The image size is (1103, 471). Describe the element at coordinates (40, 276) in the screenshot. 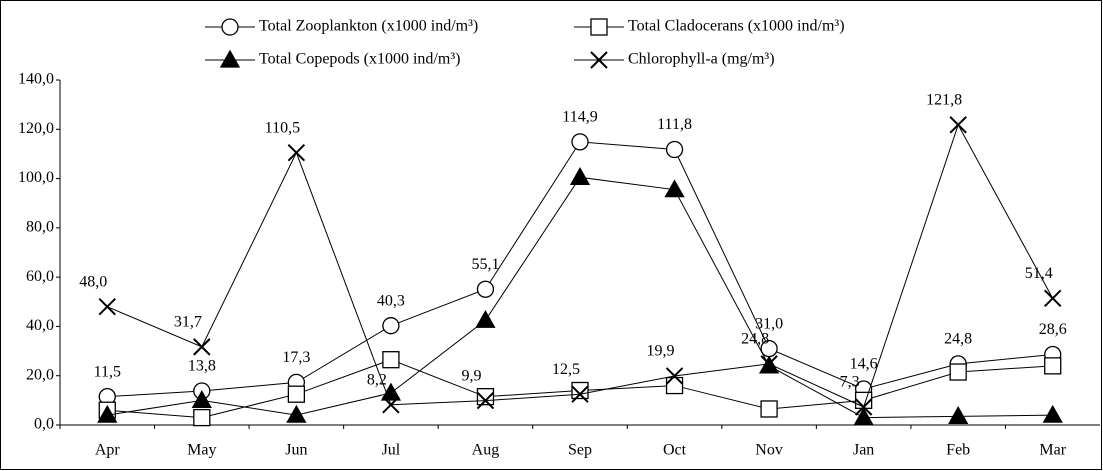

I see `y-tick-label: 60,0` at that location.